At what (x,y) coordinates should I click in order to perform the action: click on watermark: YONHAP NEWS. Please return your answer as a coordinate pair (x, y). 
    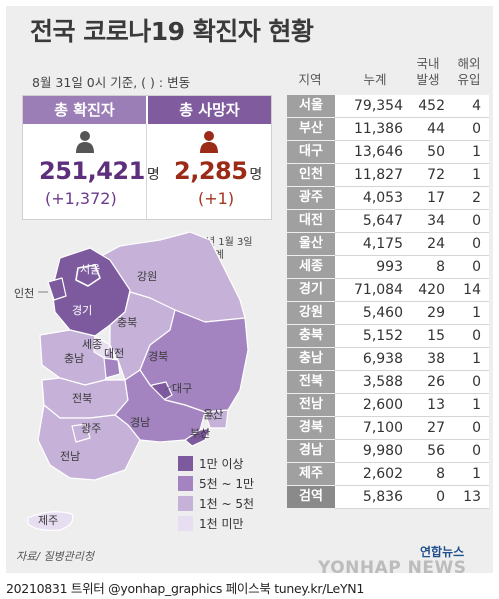
    Looking at the image, I should click on (392, 568).